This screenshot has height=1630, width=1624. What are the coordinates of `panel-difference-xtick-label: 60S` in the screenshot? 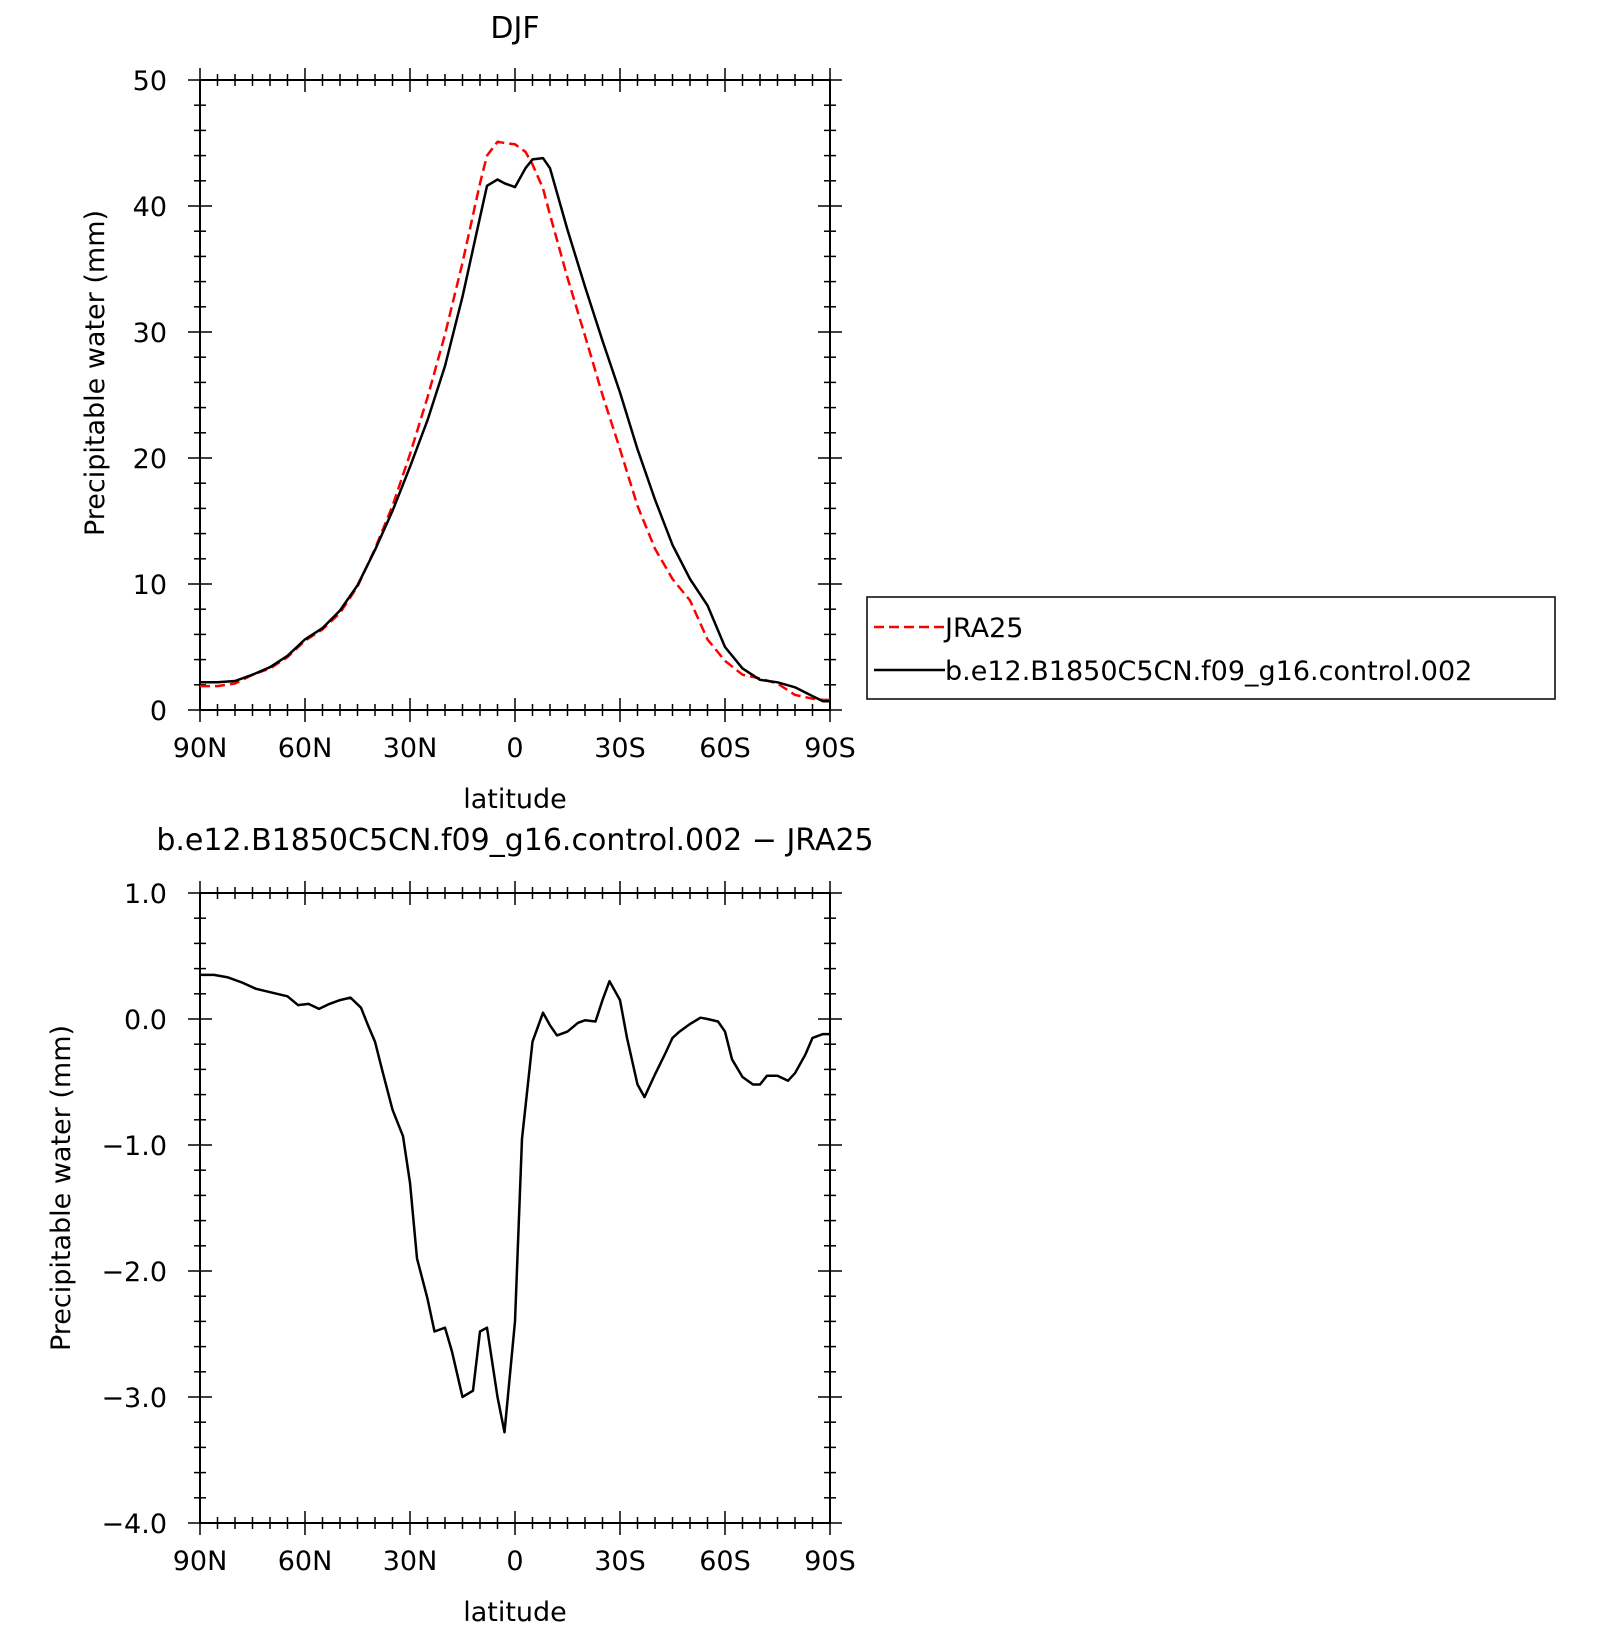 It's located at (725, 1561).